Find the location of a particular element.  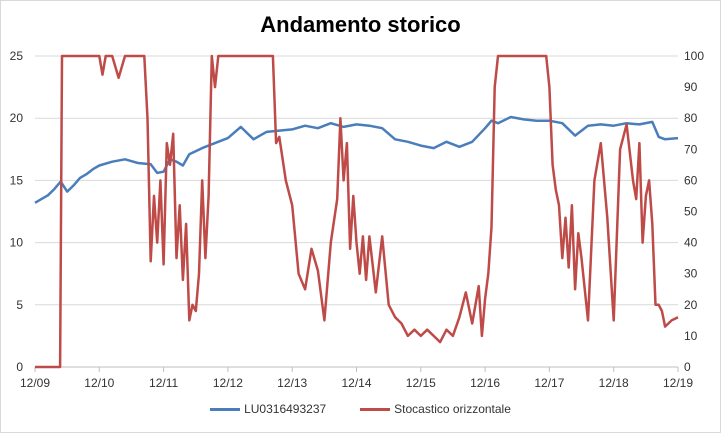

legend: LU0316493237 Stocastico orizzontale is located at coordinates (360, 409).